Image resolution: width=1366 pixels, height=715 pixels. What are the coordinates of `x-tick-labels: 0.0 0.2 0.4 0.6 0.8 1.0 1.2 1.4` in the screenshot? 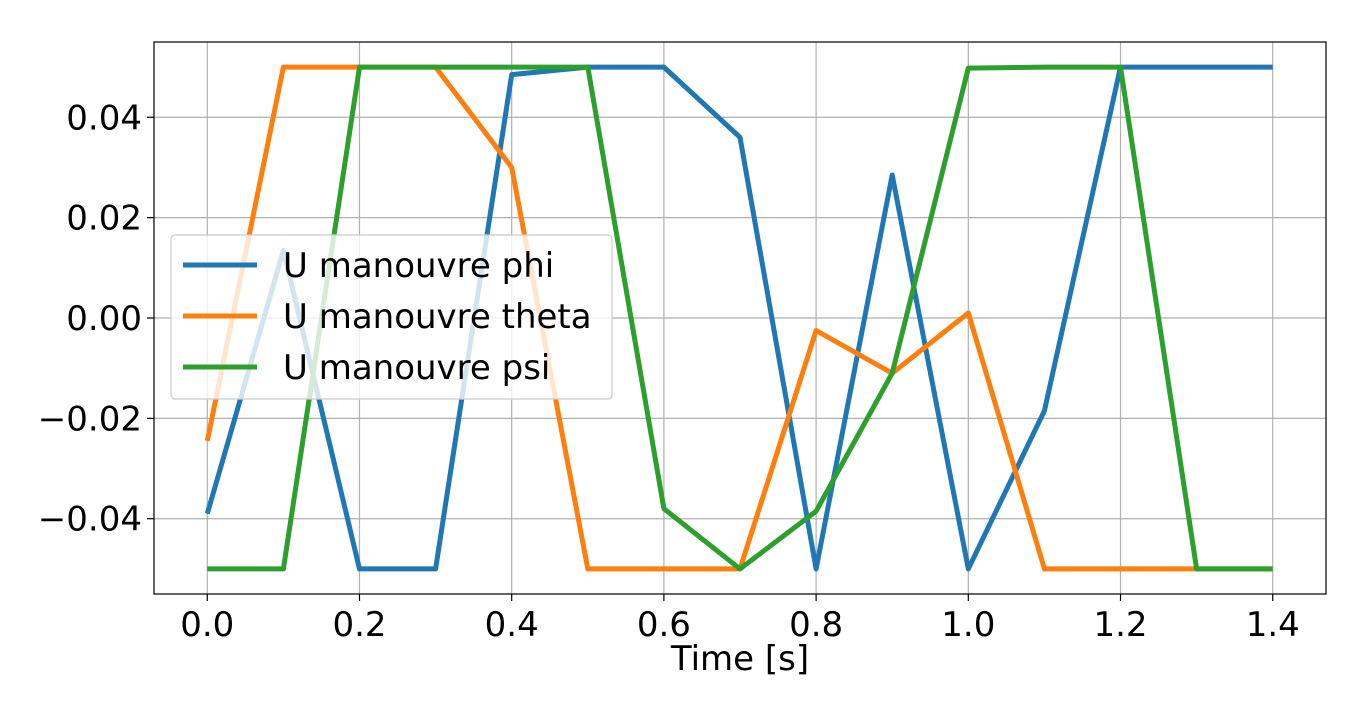 It's located at (740, 625).